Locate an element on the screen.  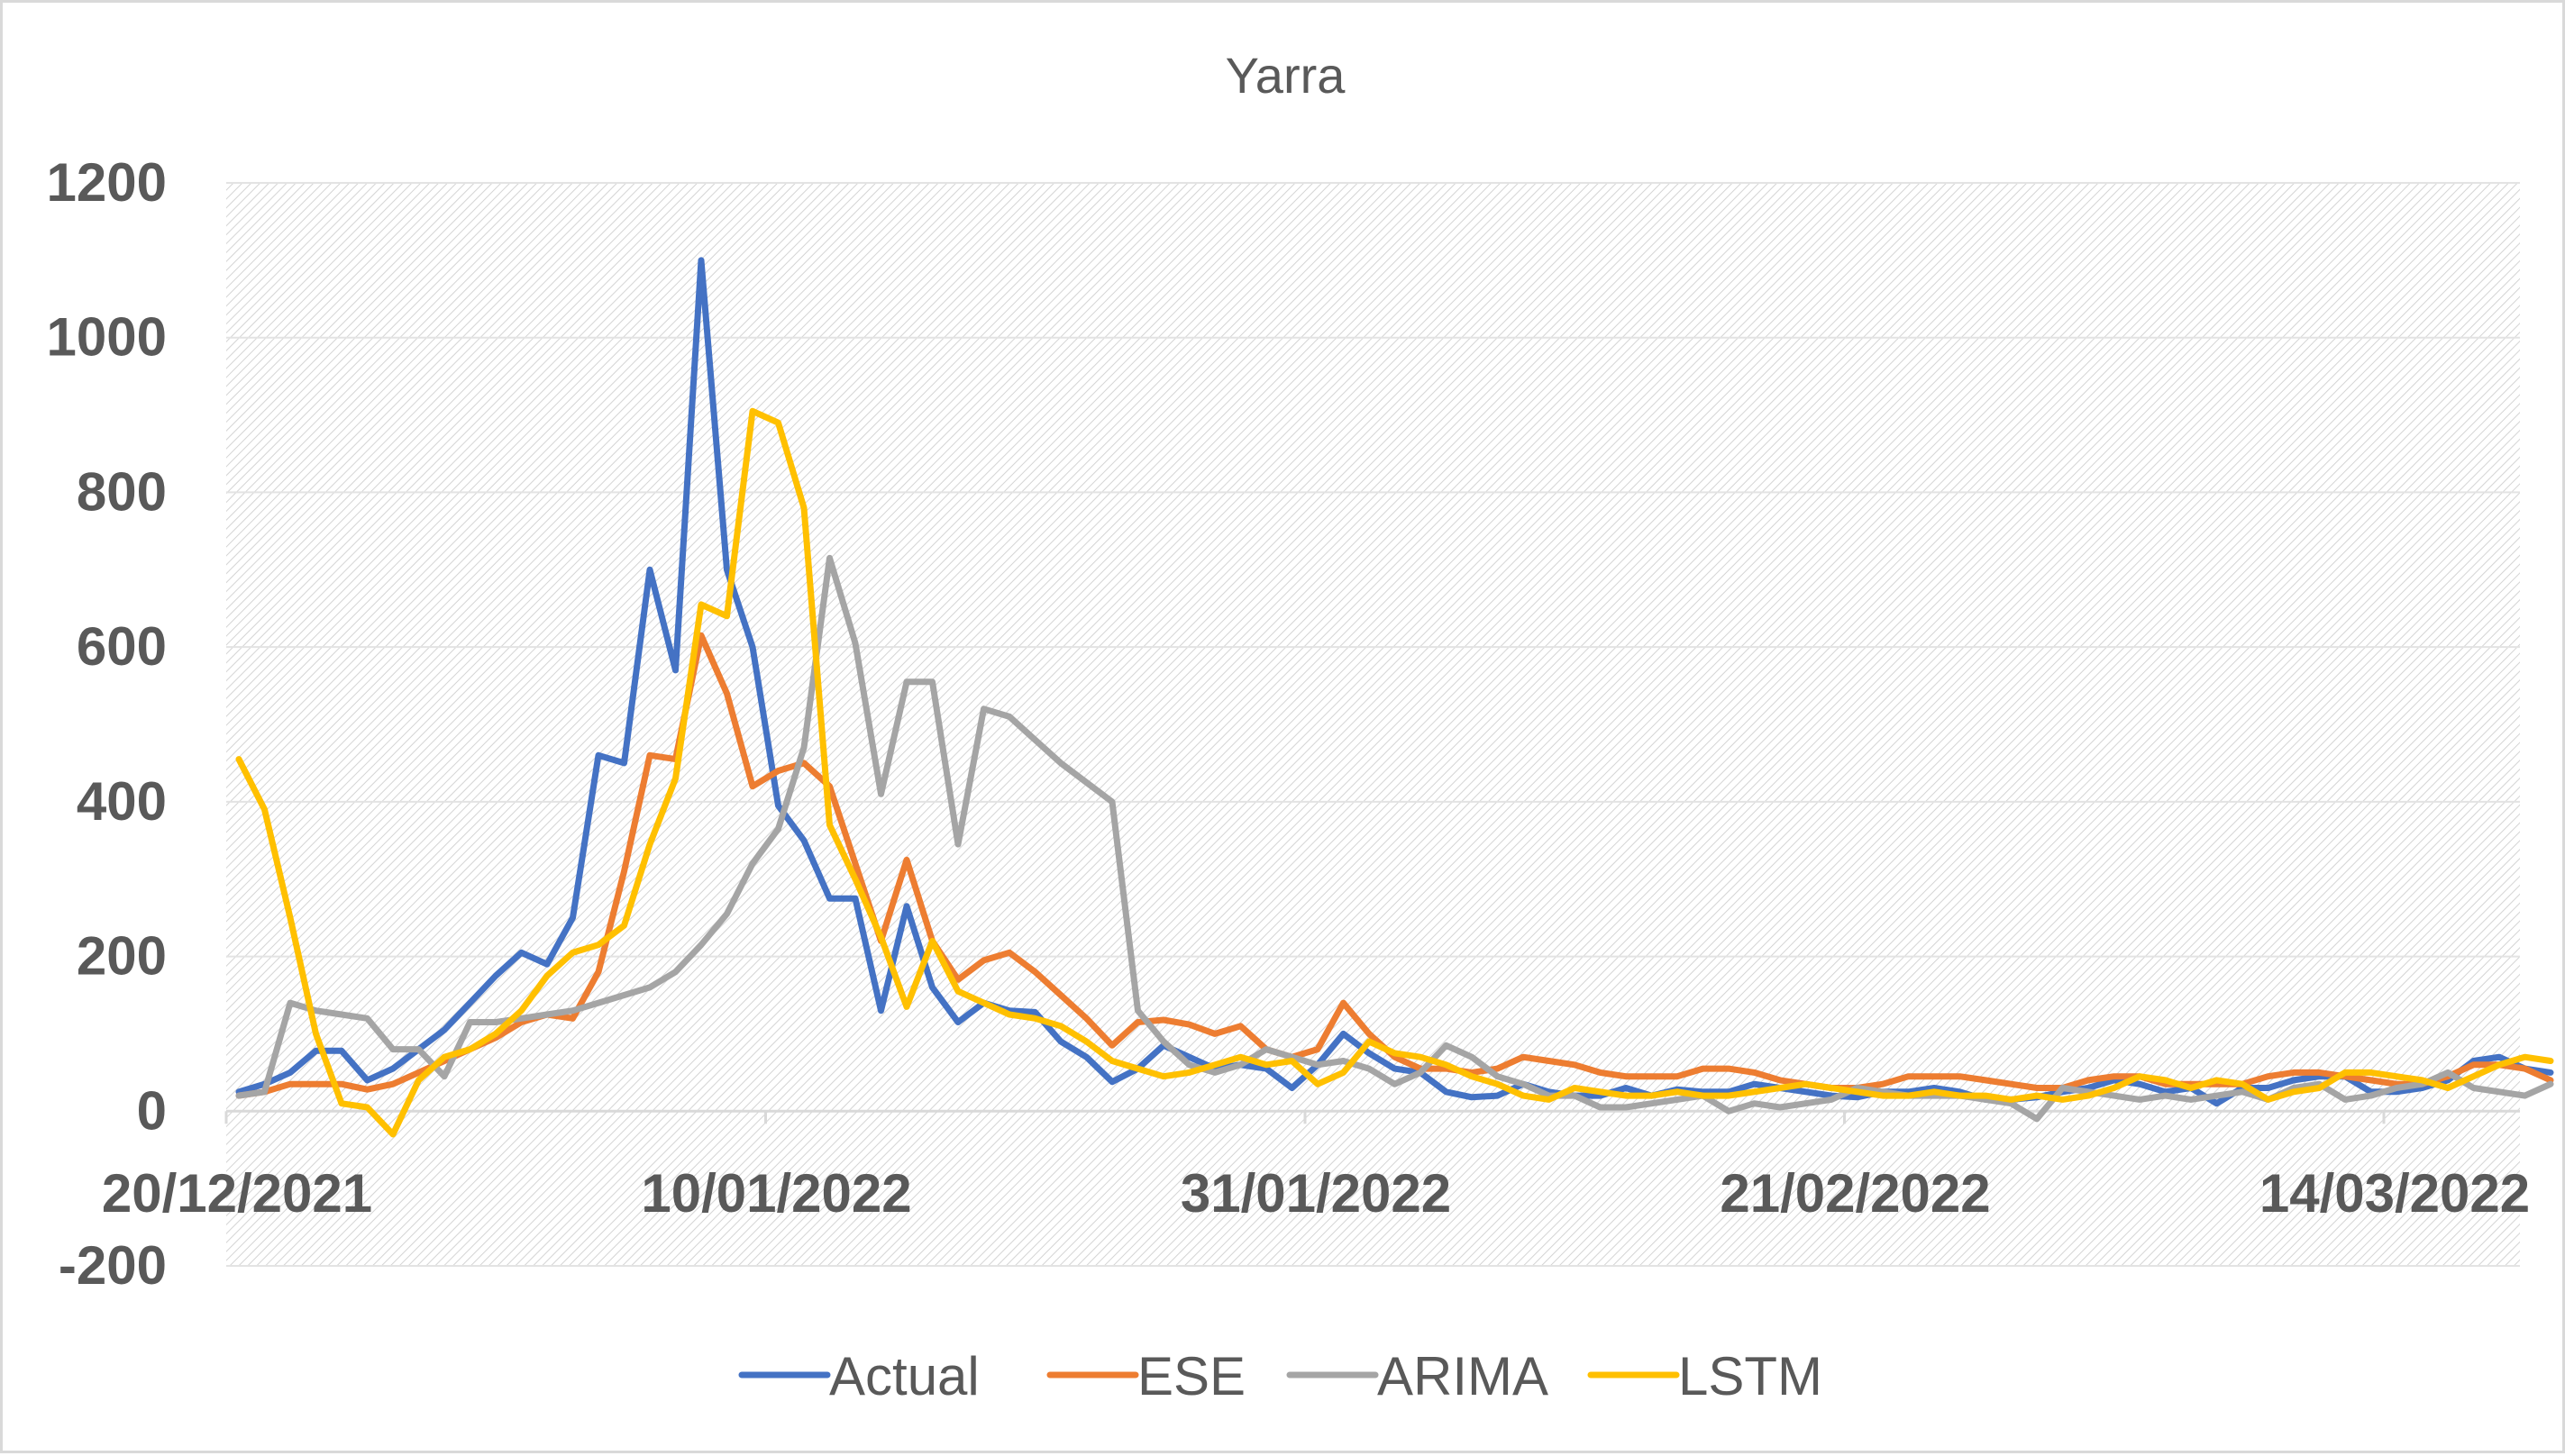
chart-title: Yarra is located at coordinates (1286, 75).